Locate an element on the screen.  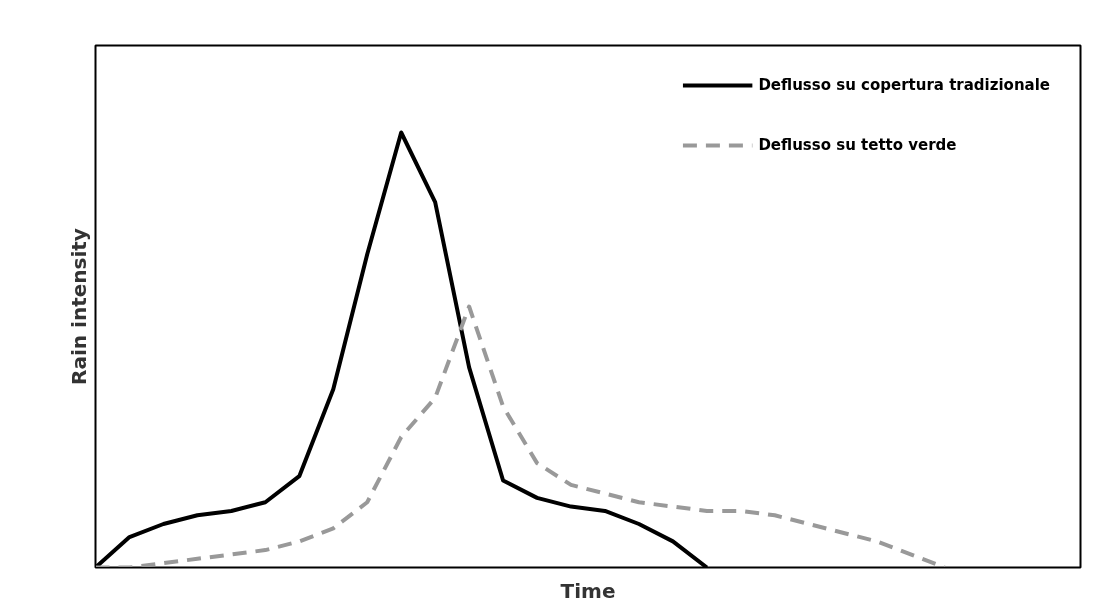
y-axis-title: Rain intensity is located at coordinates (78, 306).